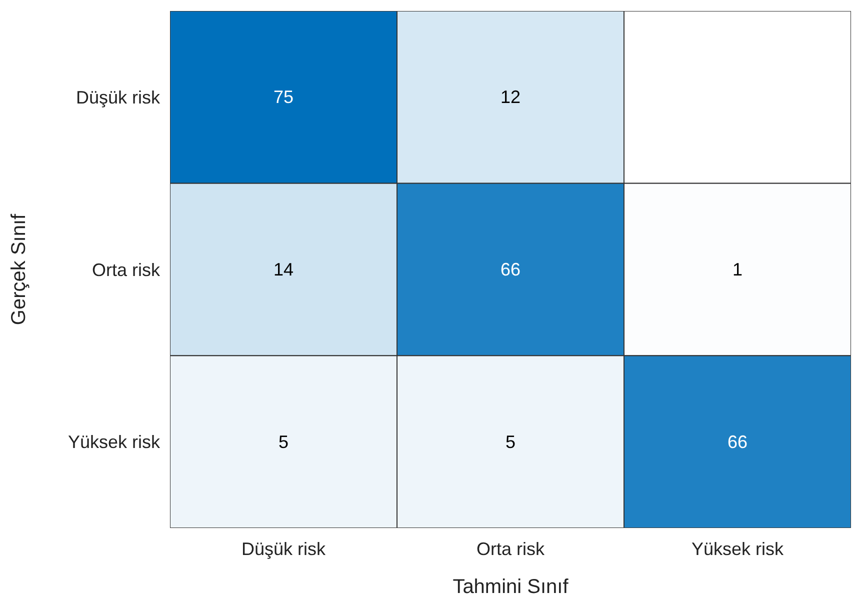 This screenshot has width=852, height=595. Describe the element at coordinates (737, 270) in the screenshot. I see `data-label: 1` at that location.